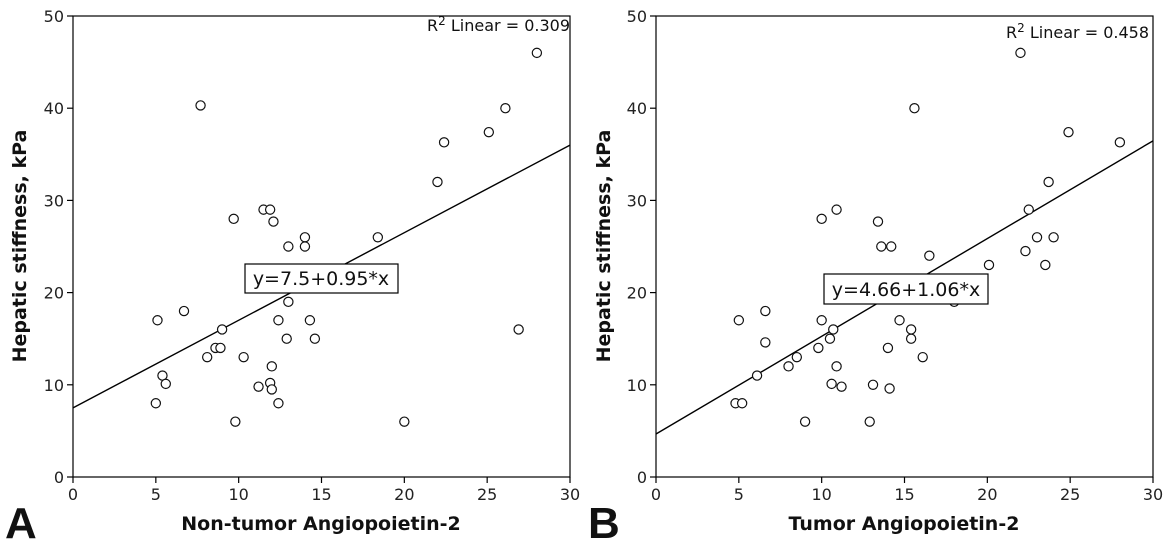 The width and height of the screenshot is (1167, 543). Describe the element at coordinates (821, 494) in the screenshot. I see `x-tick-label: 10` at that location.